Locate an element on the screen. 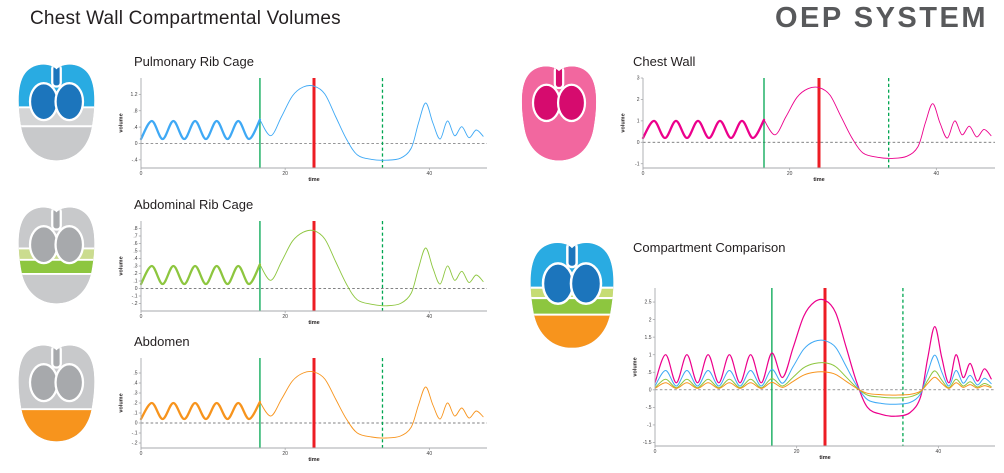 This screenshot has width=1004, height=473. torso-icon-abdominal-rib-cage is located at coordinates (56, 256).